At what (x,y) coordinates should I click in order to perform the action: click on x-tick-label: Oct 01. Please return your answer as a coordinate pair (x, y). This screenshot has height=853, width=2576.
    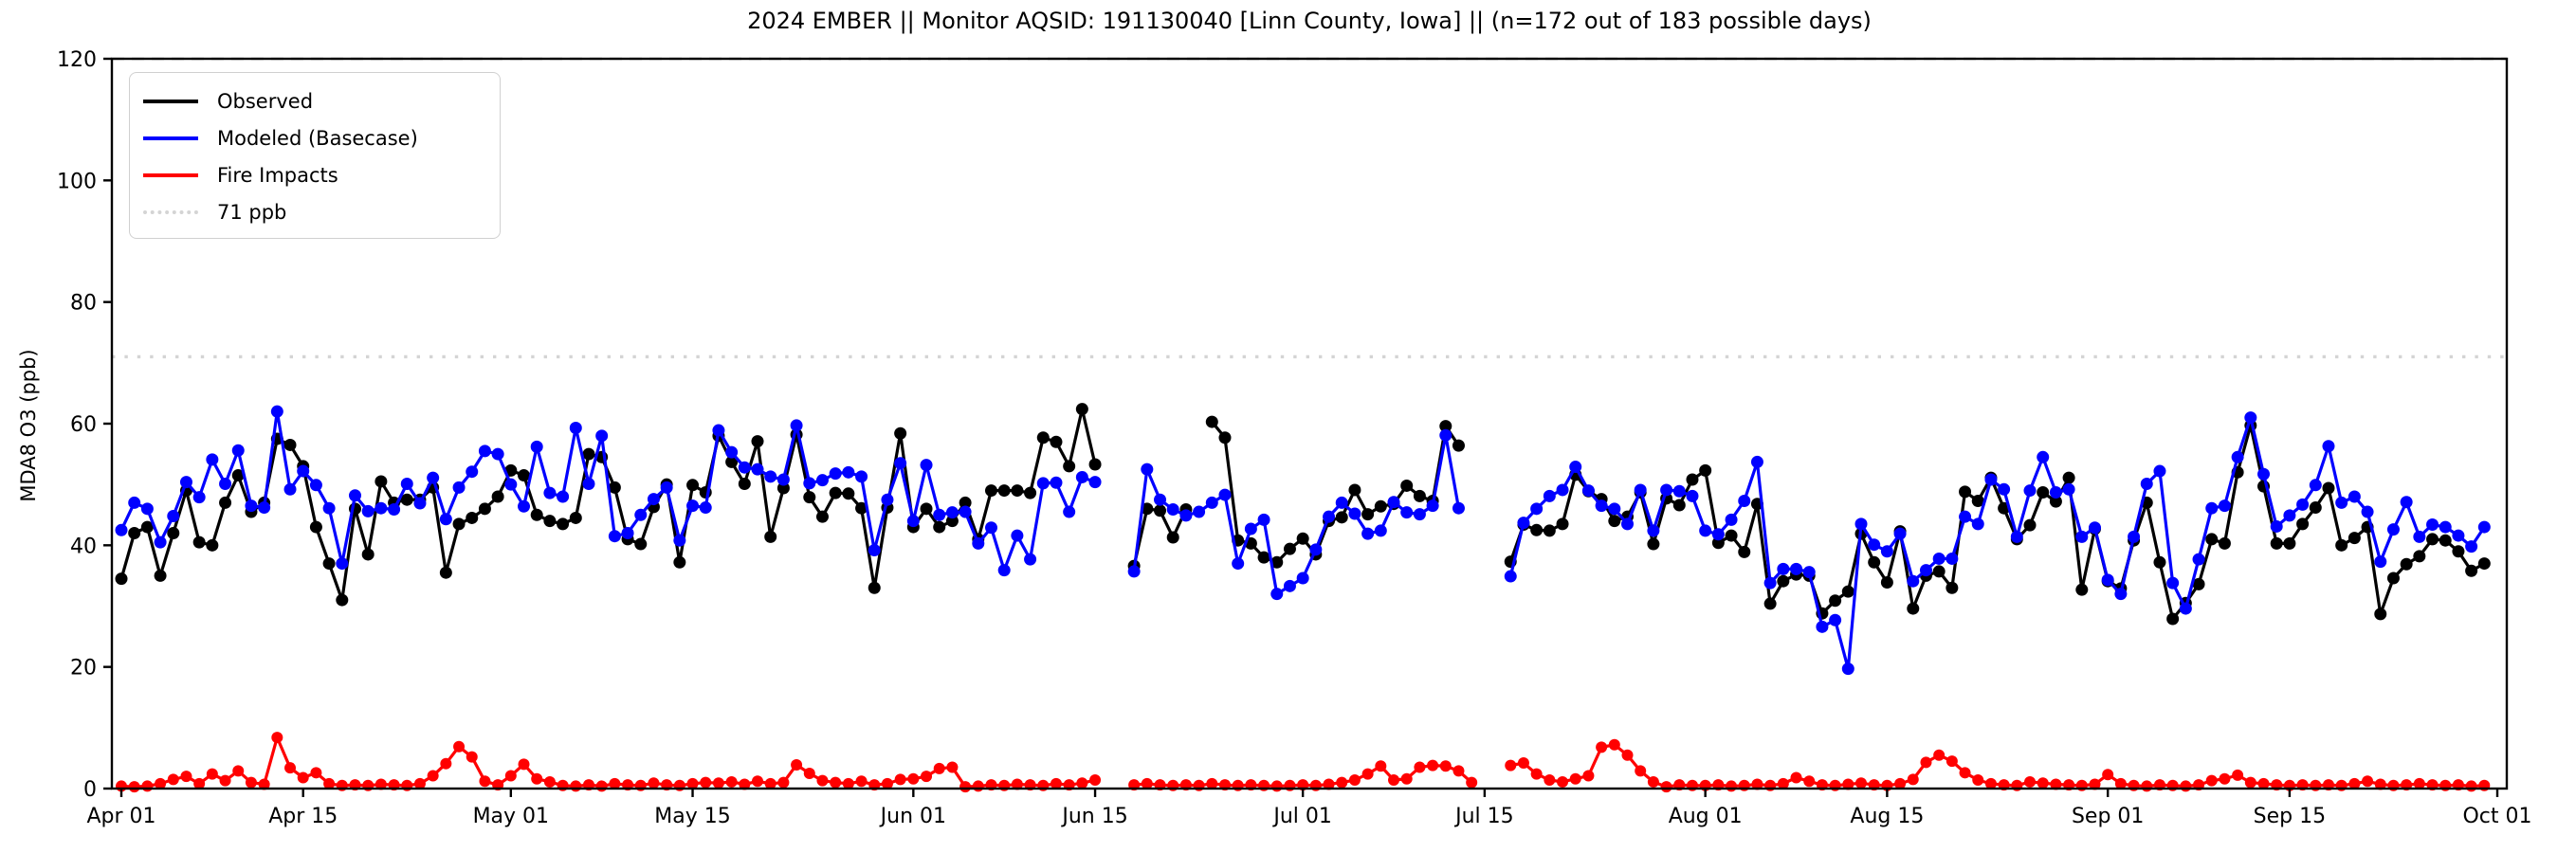
    Looking at the image, I should click on (2496, 816).